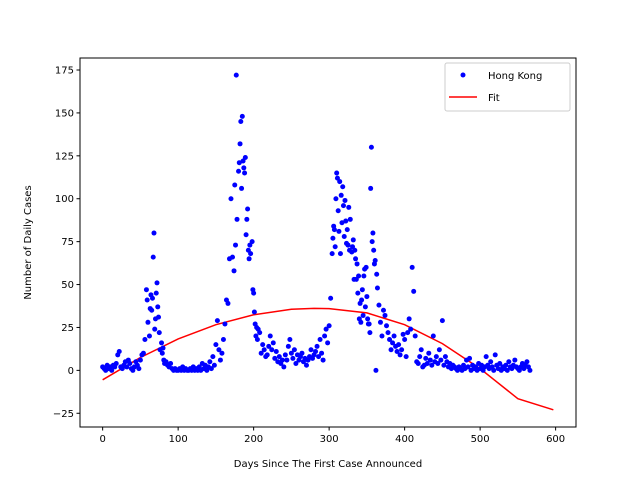 This screenshot has height=480, width=640. What do you see at coordinates (253, 439) in the screenshot?
I see `x-tick-label: 200` at bounding box center [253, 439].